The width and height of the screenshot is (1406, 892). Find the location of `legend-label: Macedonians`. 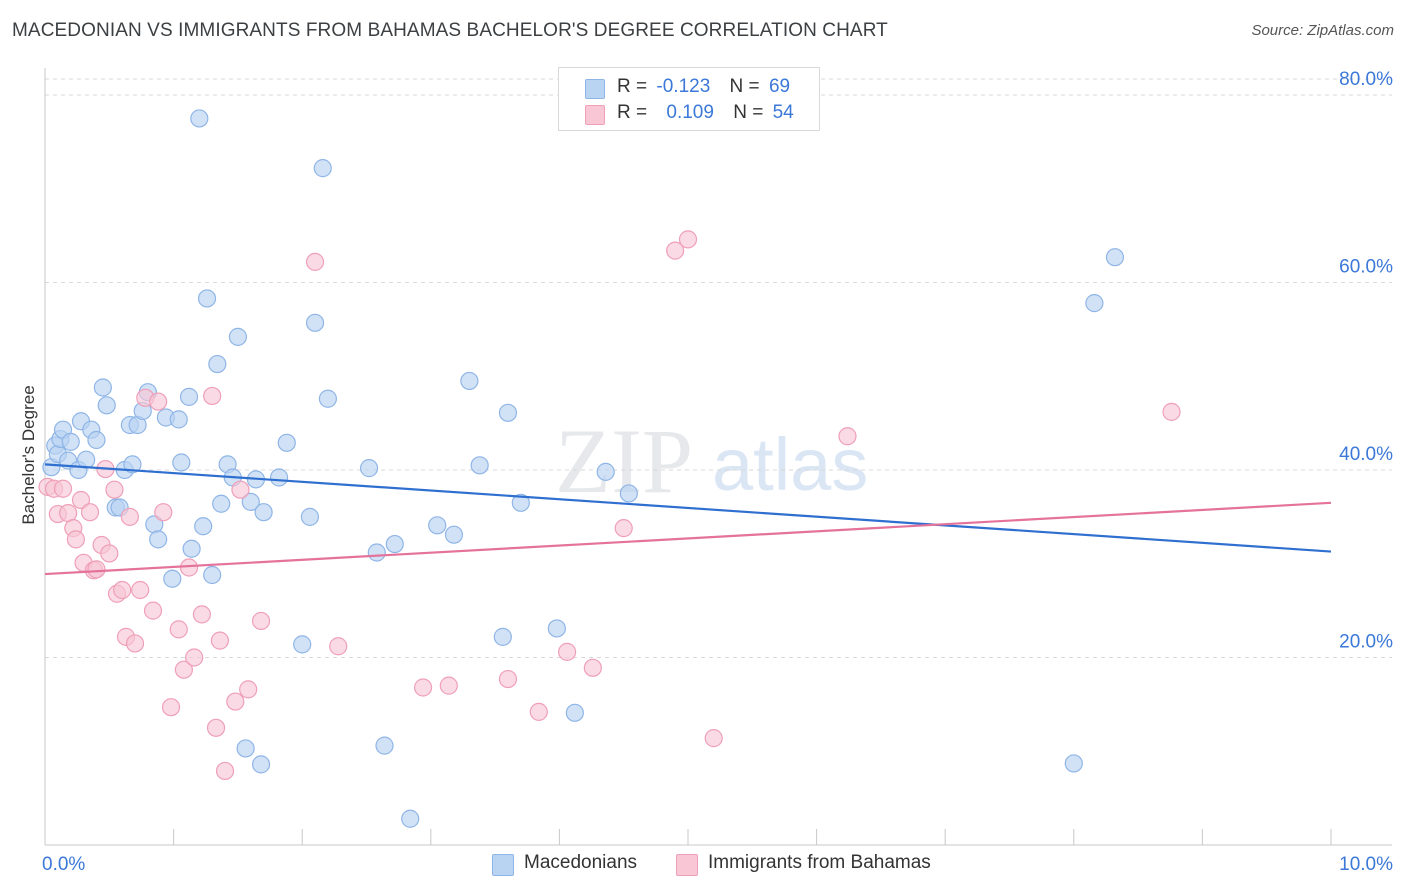

legend-label: Macedonians is located at coordinates (581, 862).